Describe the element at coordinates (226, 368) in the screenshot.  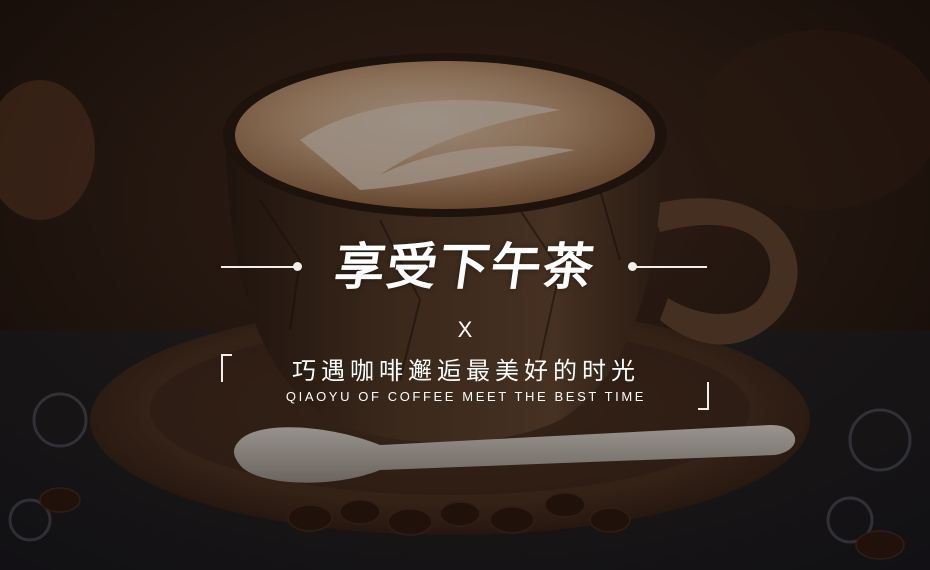
I see `bracket-top-left` at that location.